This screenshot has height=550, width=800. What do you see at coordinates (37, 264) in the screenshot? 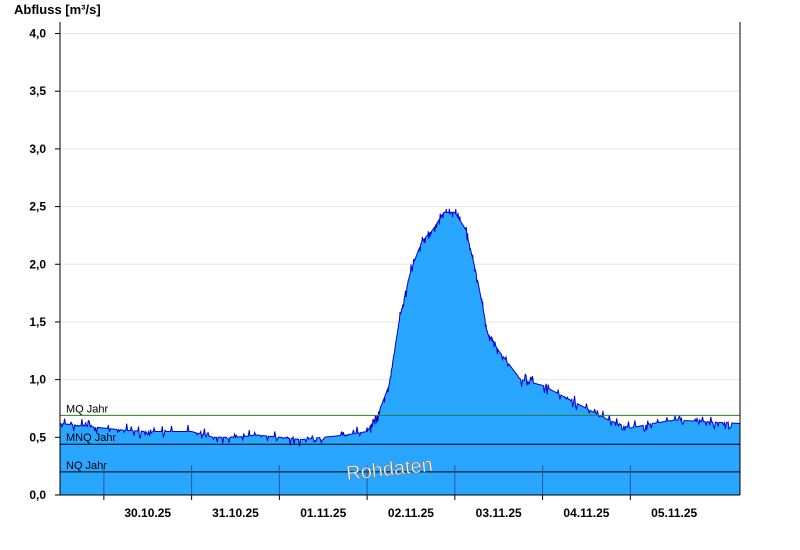
I see `y-tick-label: 2,0` at bounding box center [37, 264].